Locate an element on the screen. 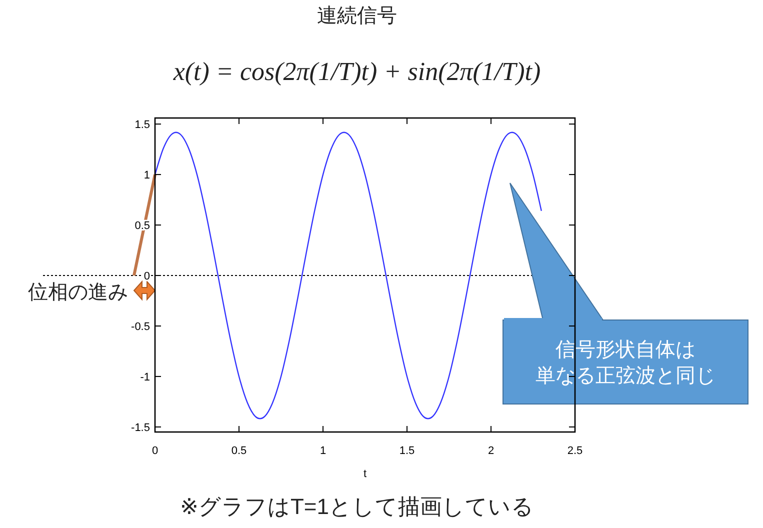  x-tick-label: 1.5 is located at coordinates (407, 451).